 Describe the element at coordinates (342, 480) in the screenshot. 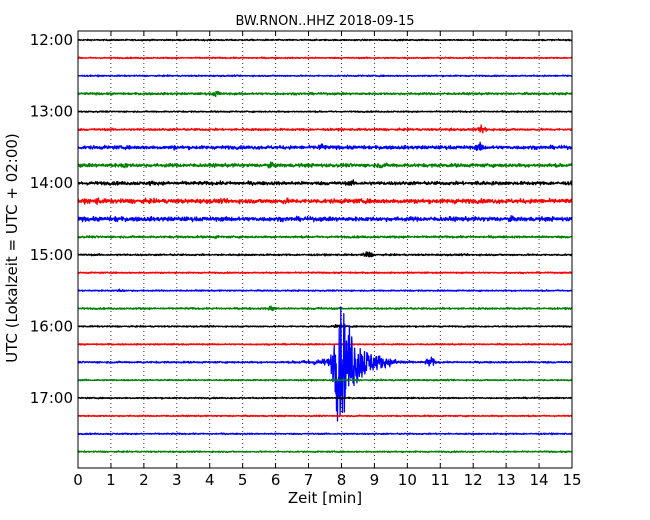

I see `x-tick-label: 8` at that location.